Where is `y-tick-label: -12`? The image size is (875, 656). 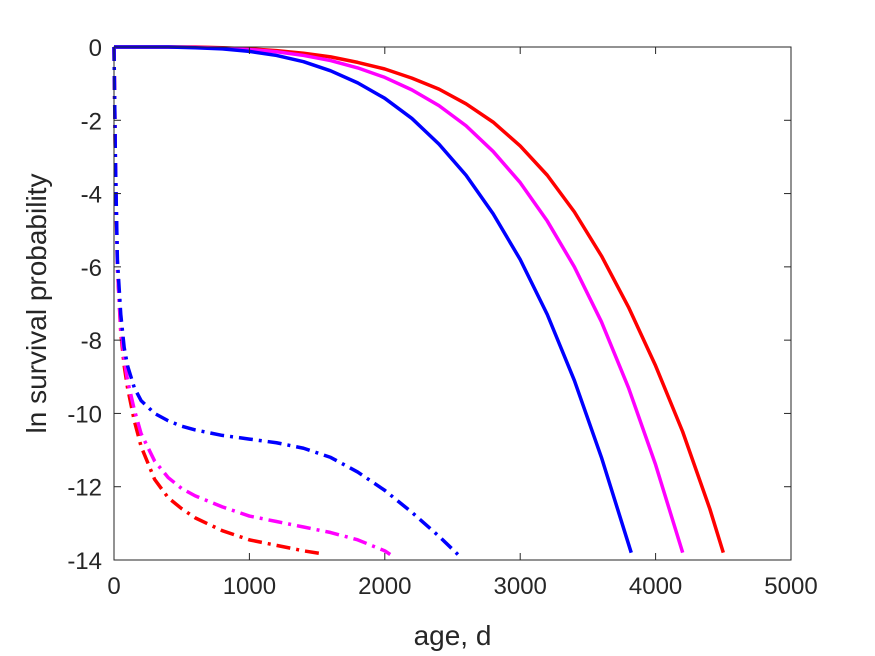 y-tick-label: -12 is located at coordinates (84, 488).